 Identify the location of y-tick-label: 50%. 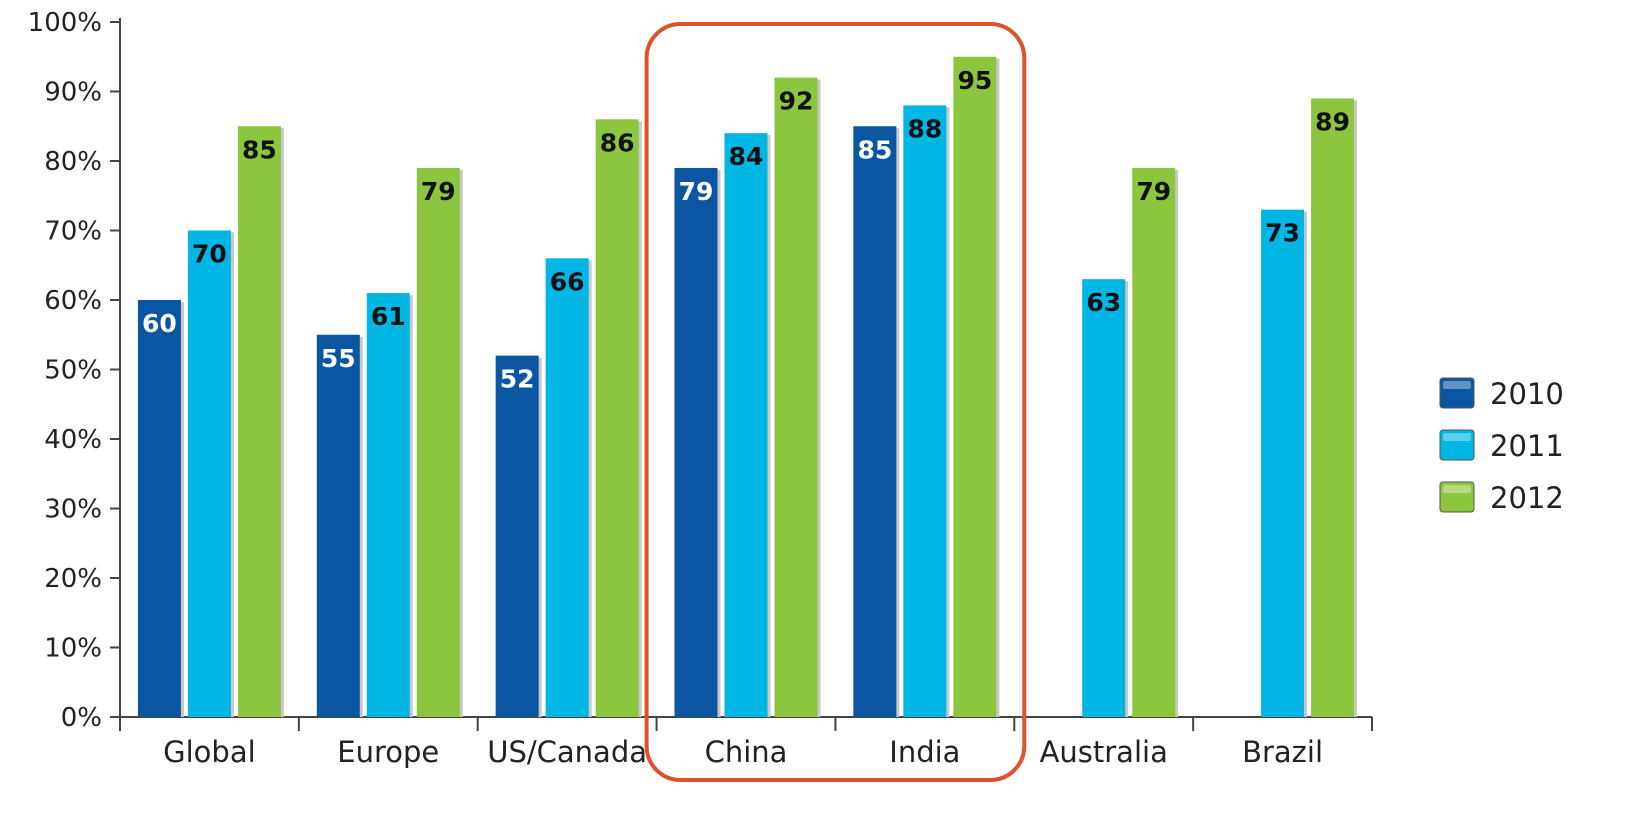
(73, 371).